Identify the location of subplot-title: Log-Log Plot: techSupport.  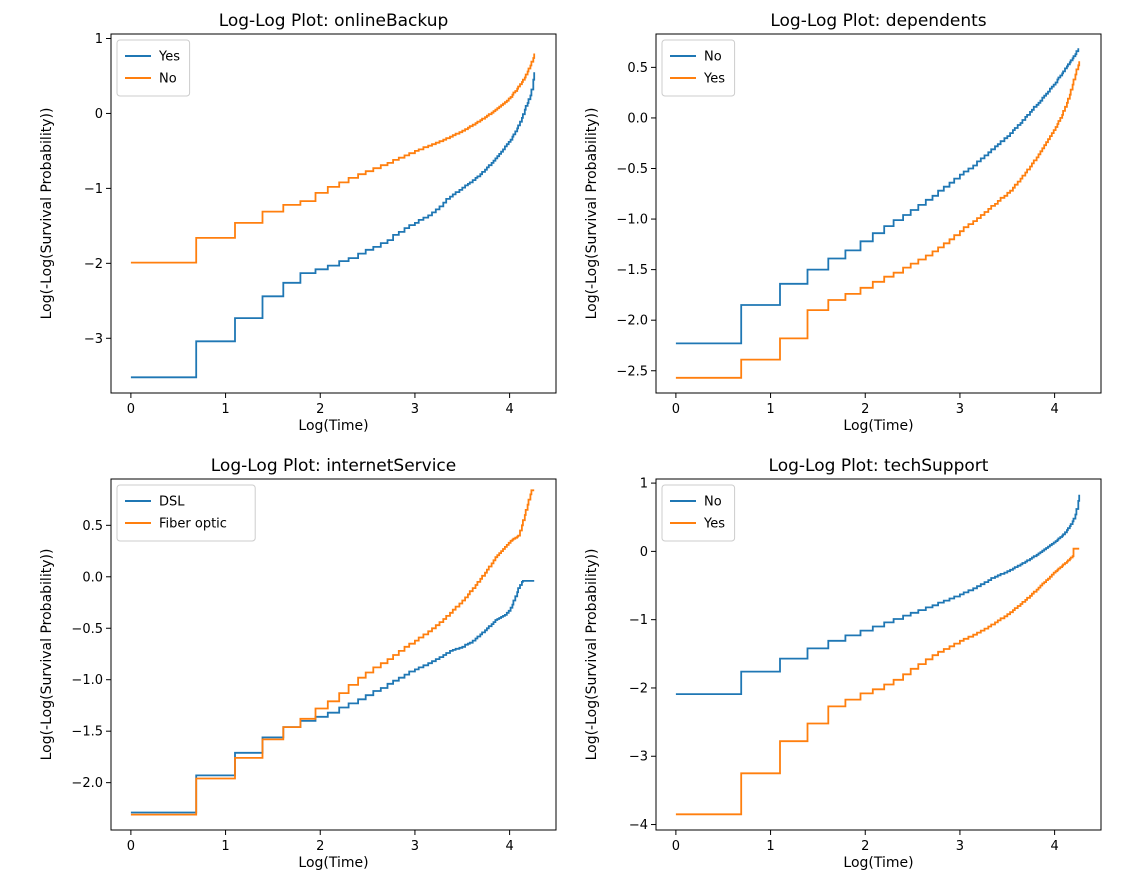
(879, 466).